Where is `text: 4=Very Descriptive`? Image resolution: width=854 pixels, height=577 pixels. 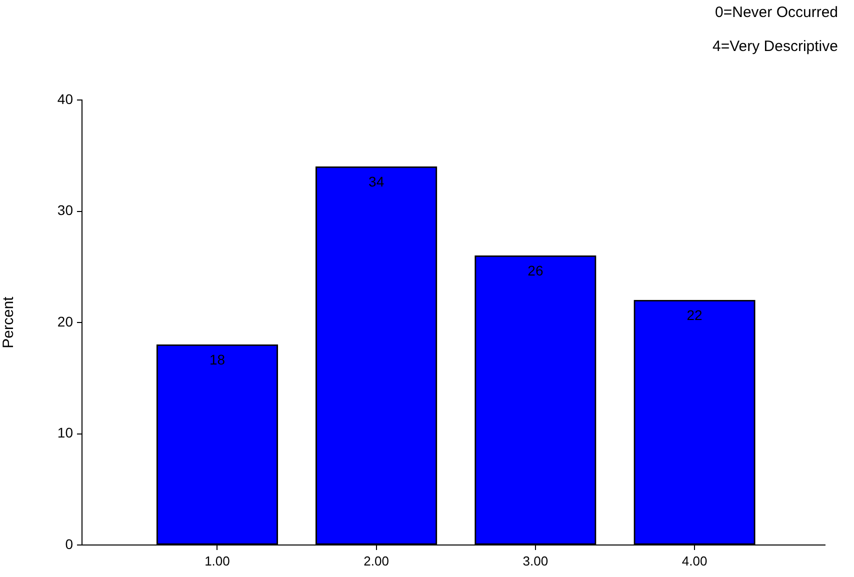 text: 4=Very Descriptive is located at coordinates (775, 47).